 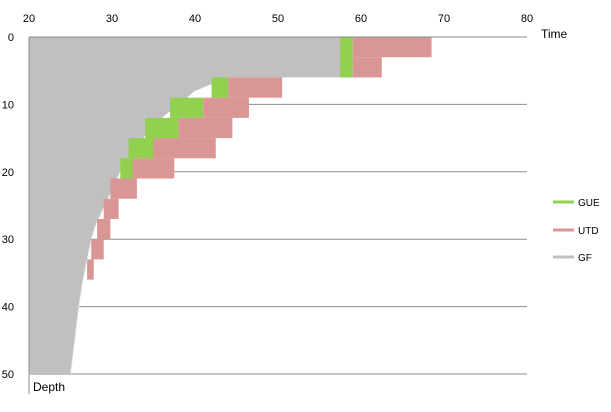 What do you see at coordinates (576, 231) in the screenshot?
I see `legend: GUE UTD GF` at bounding box center [576, 231].